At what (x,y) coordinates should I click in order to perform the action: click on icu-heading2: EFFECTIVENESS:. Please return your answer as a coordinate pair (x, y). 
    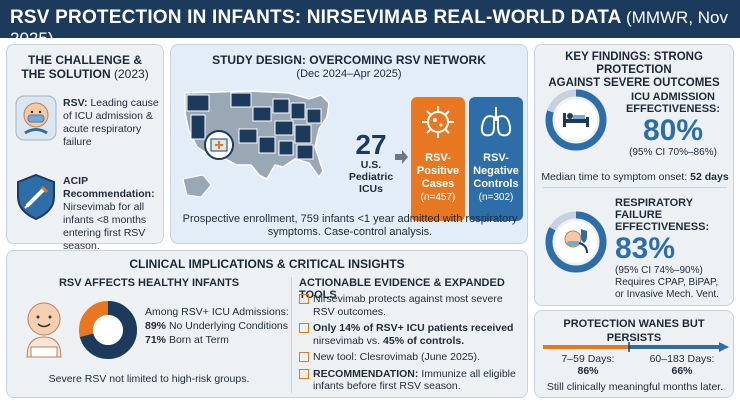
    Looking at the image, I should click on (673, 109).